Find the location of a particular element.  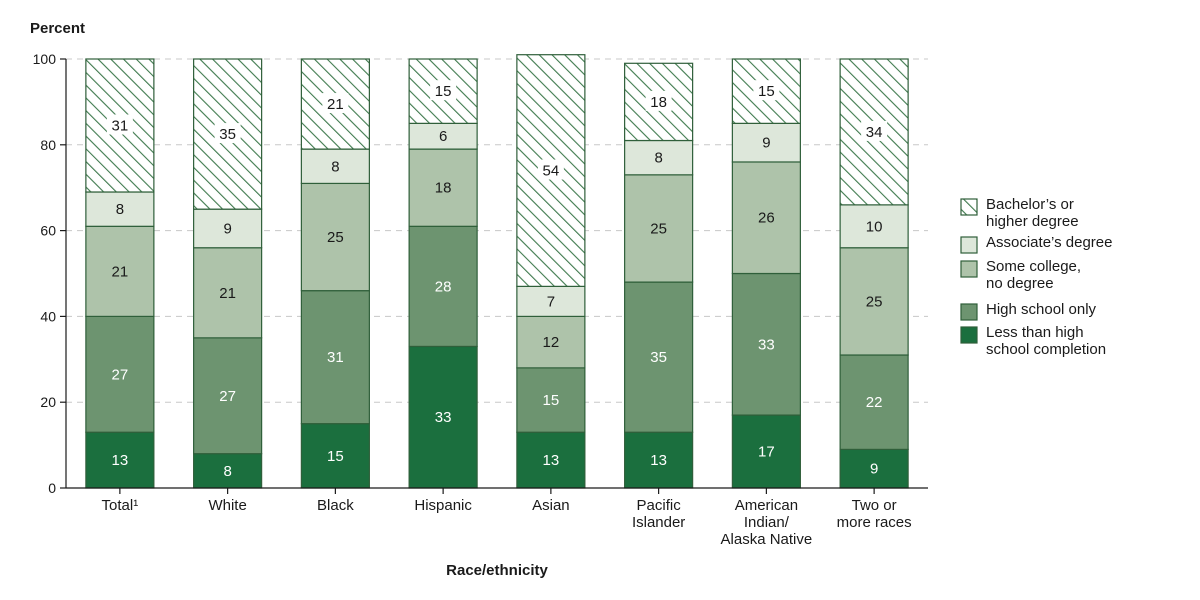

y-tick-label: 0 is located at coordinates (52, 488).